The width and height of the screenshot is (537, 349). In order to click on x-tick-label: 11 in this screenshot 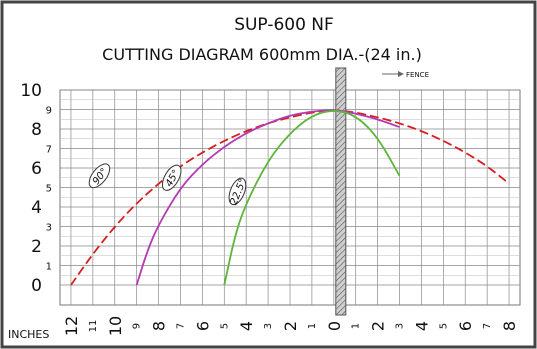, I will do `click(93, 326)`.